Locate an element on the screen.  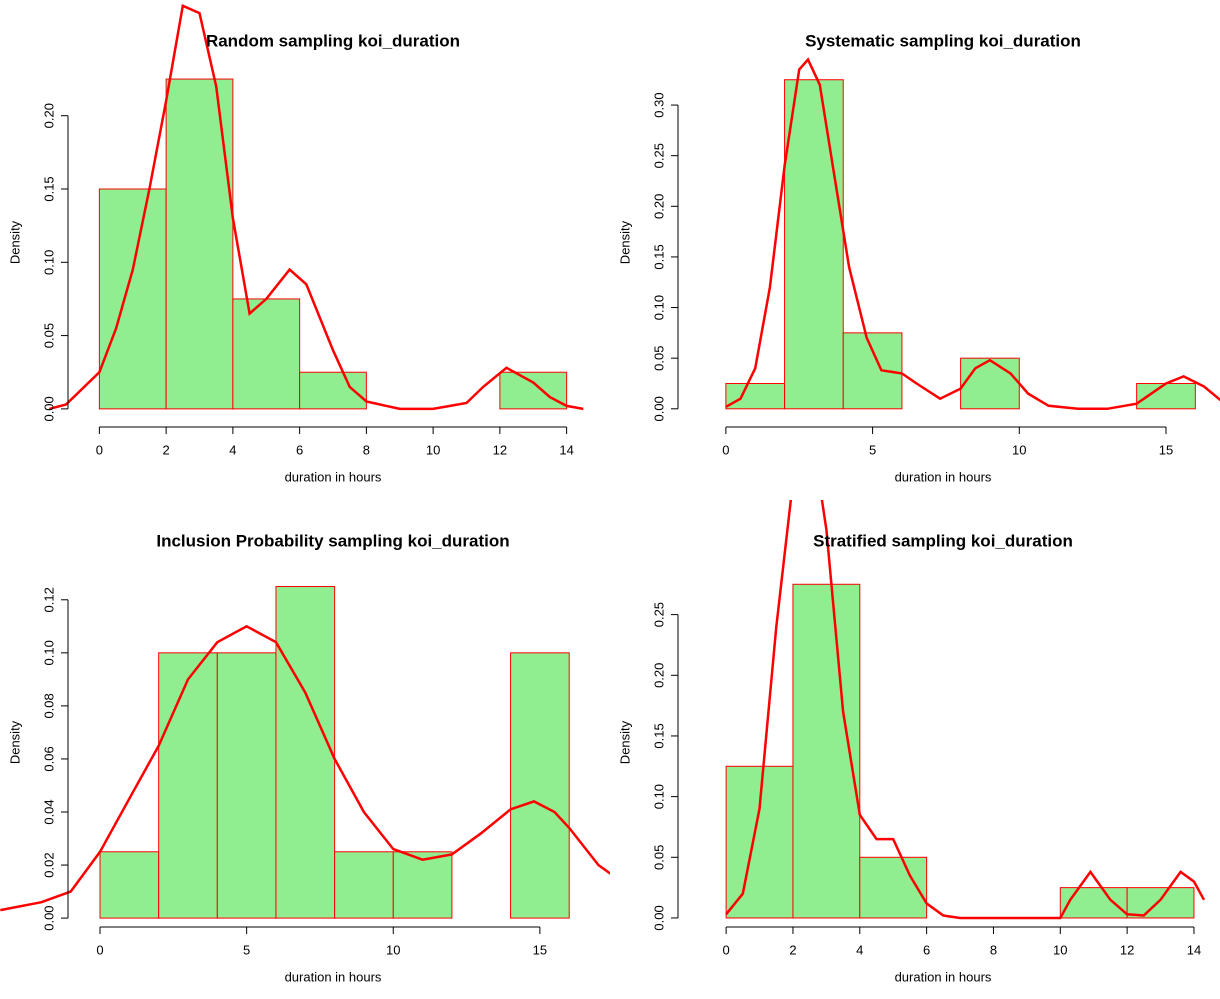
y-tick-label: 0.02 is located at coordinates (48, 864).